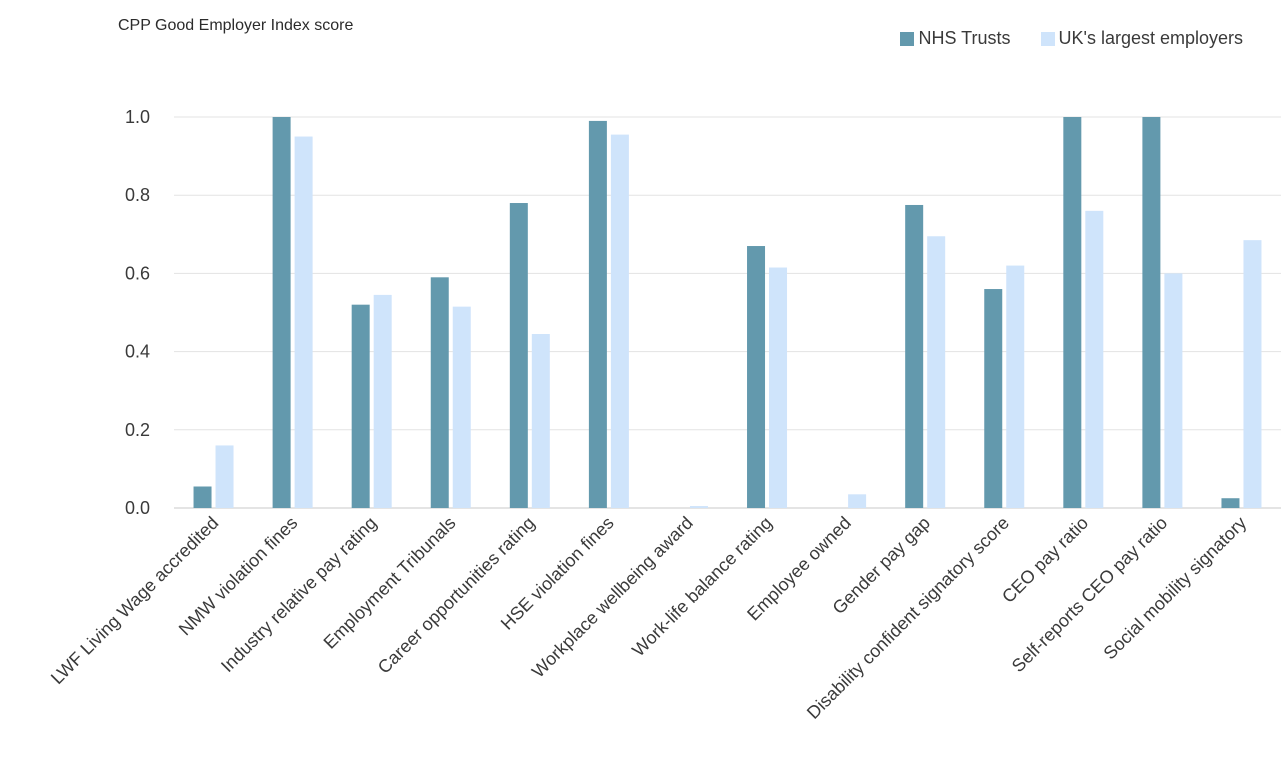 This screenshot has height=782, width=1281. Describe the element at coordinates (964, 38) in the screenshot. I see `legend-label-nhs-trusts: NHS Trusts` at that location.